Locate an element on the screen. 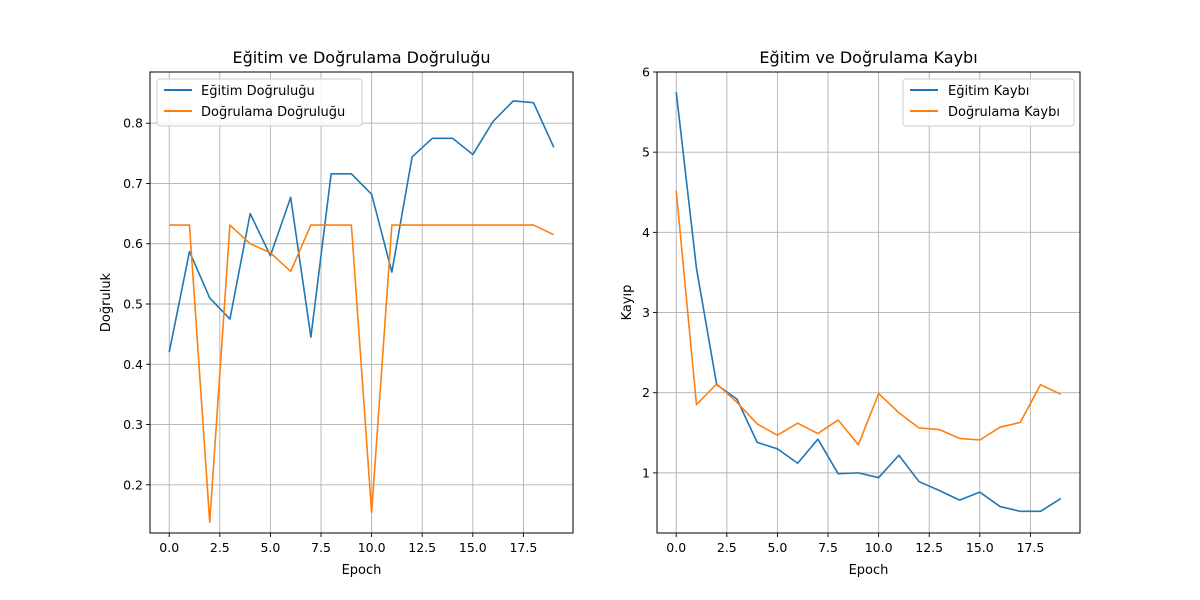 Image resolution: width=1200 pixels, height=600 pixels. loss-legend-box is located at coordinates (988, 102).